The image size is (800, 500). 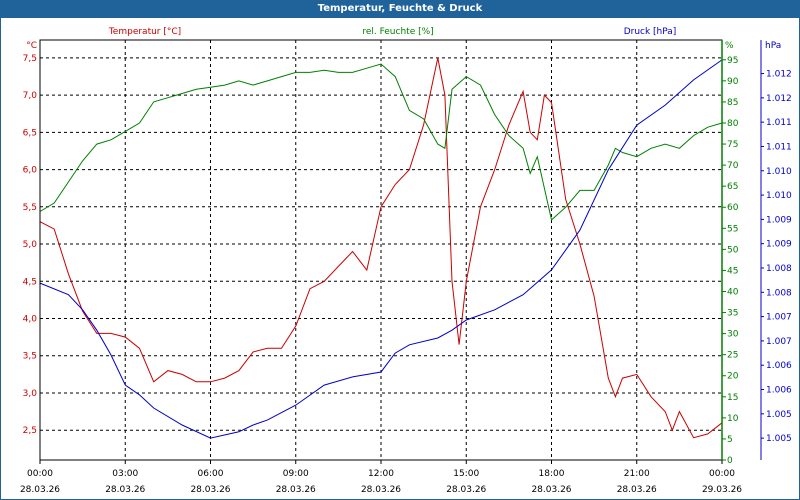 What do you see at coordinates (30, 208) in the screenshot?
I see `temperature-tick-label: 5,5` at bounding box center [30, 208].